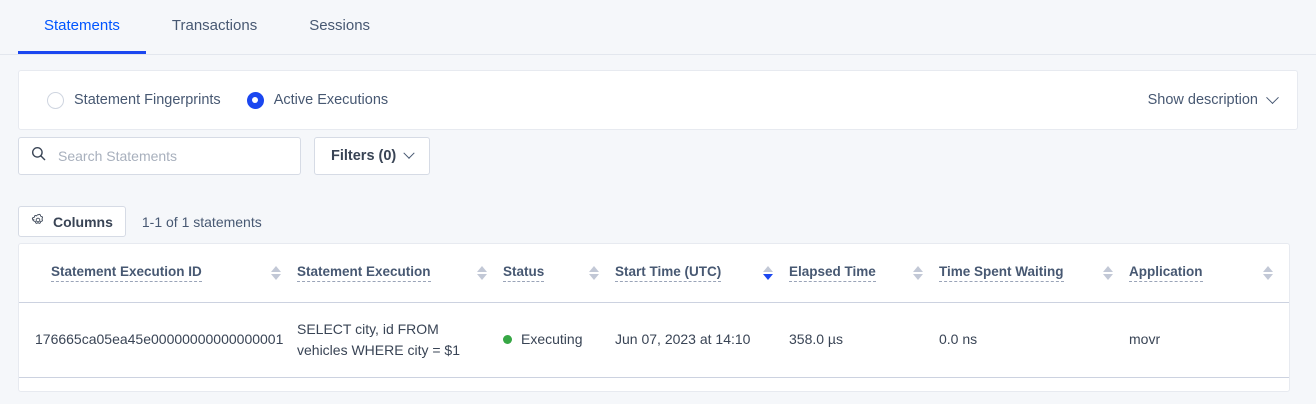 The image size is (1316, 404). What do you see at coordinates (147, 100) in the screenshot?
I see `radio-statement-fingerprints-label: Statement Fingerprints` at bounding box center [147, 100].